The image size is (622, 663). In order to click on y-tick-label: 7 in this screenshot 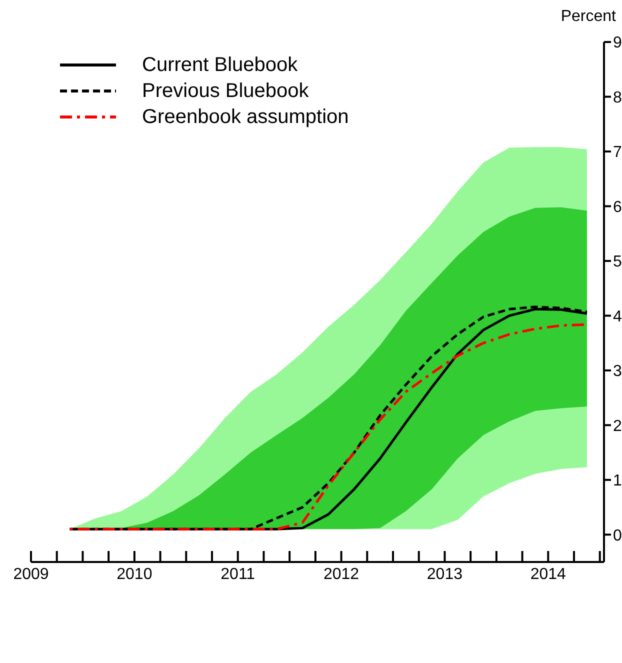, I will do `click(617, 153)`.